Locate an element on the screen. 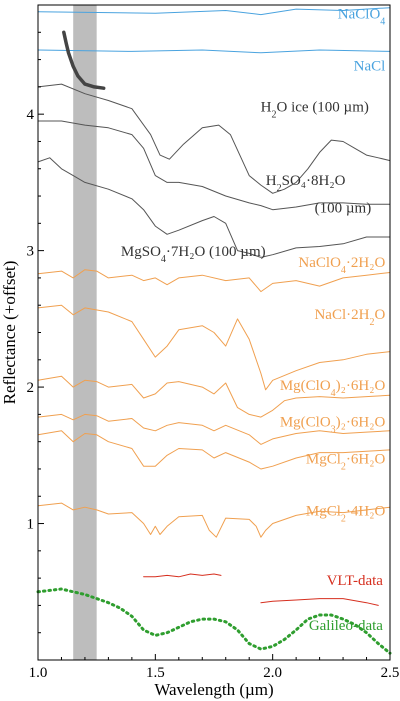  series-label-4: (100 µm) is located at coordinates (343, 208).